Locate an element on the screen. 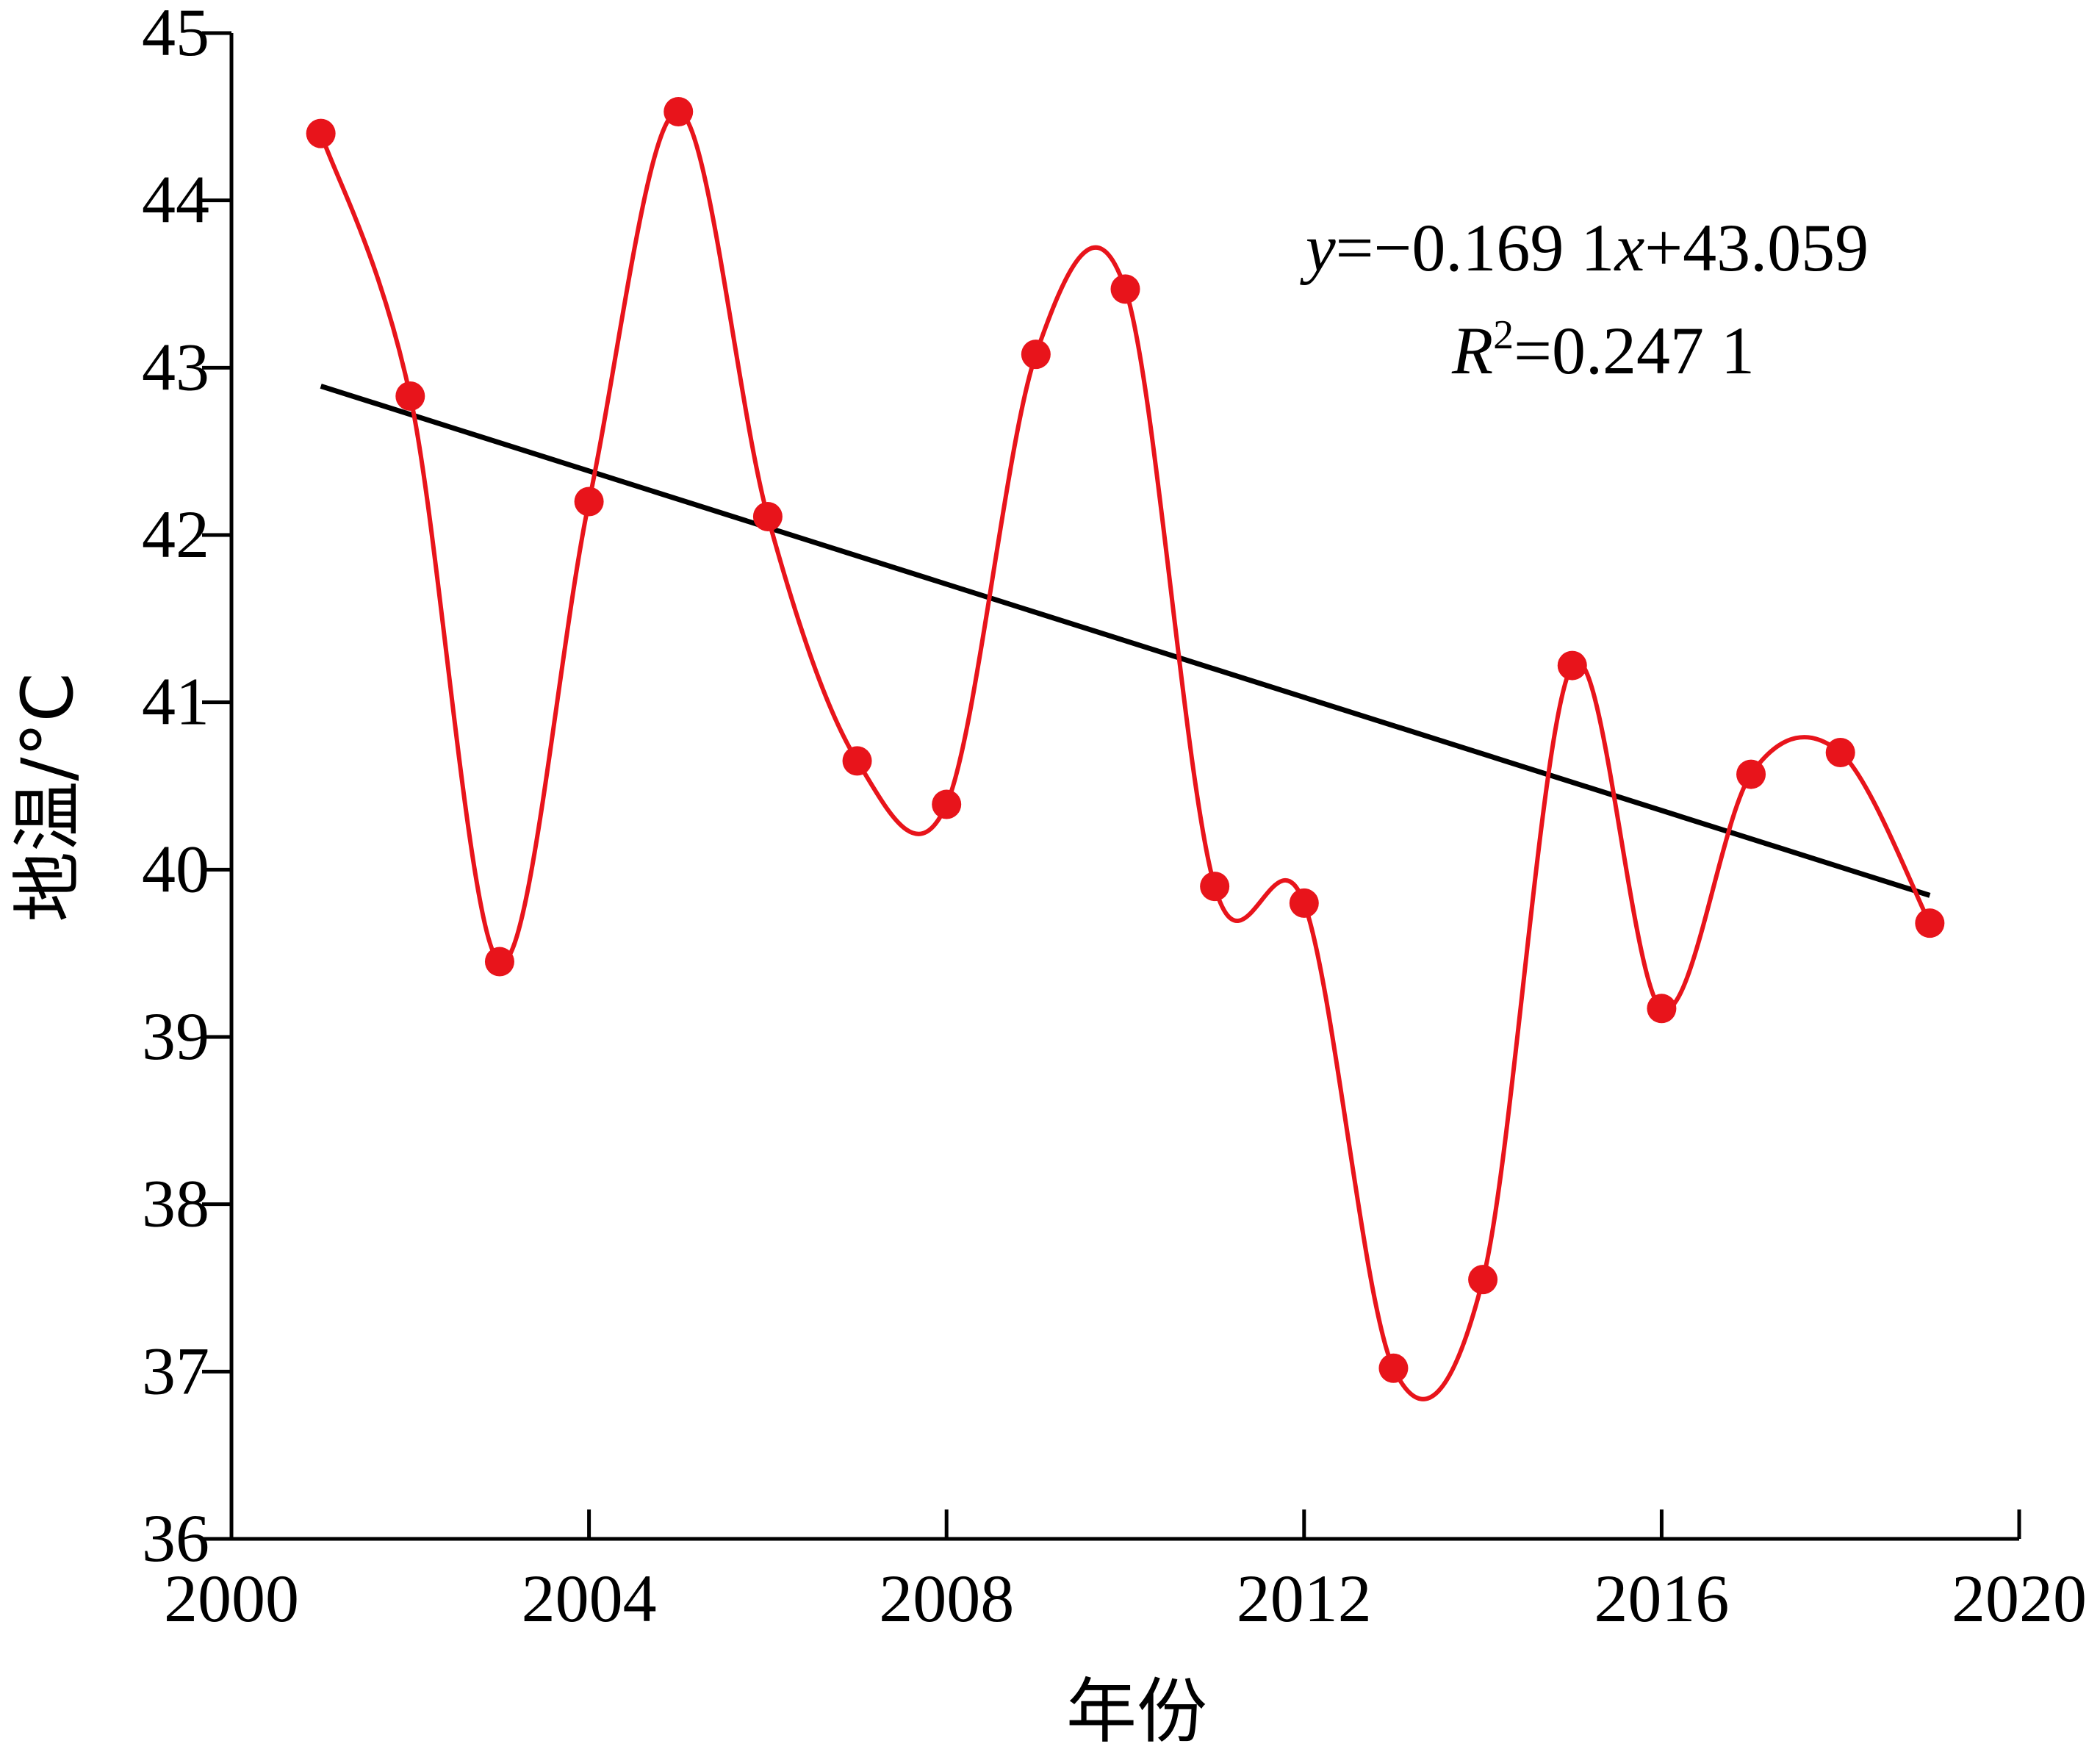 The width and height of the screenshot is (2100, 1752). x-tick-label: 2016 is located at coordinates (1661, 1598).